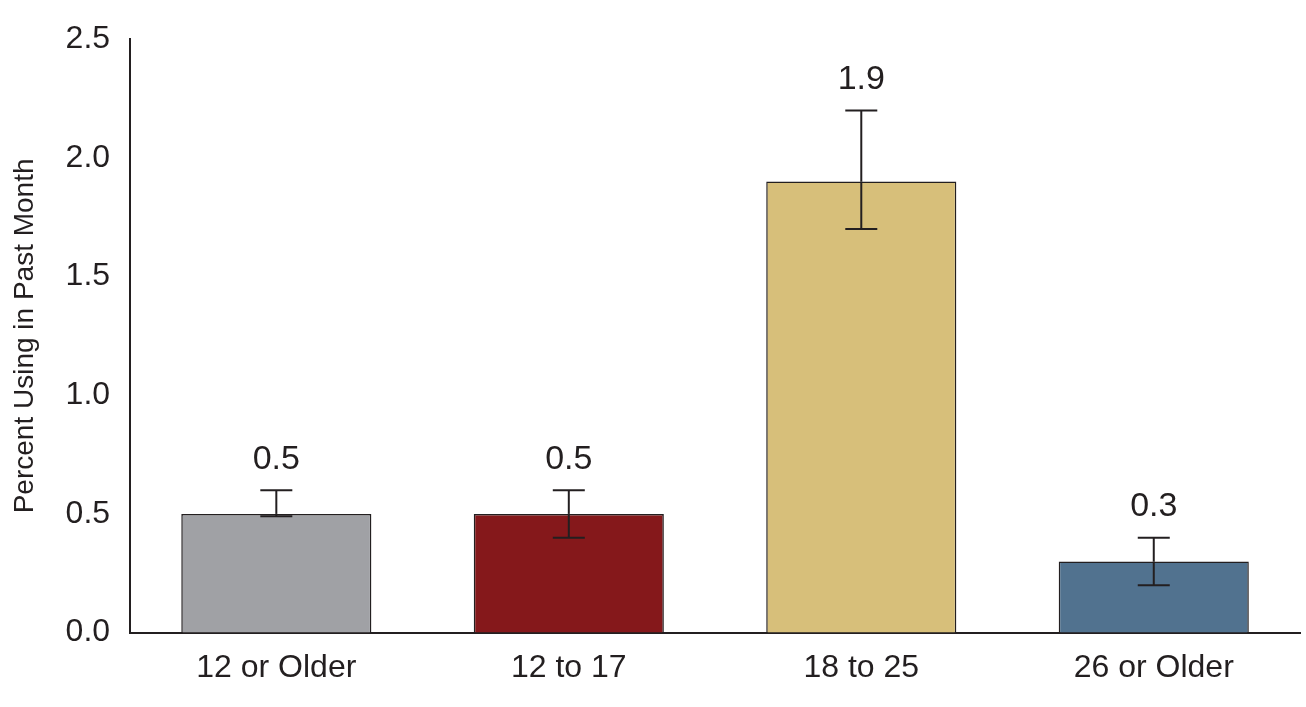 This screenshot has height=707, width=1306. Describe the element at coordinates (1154, 504) in the screenshot. I see `data-label: 0.3` at that location.